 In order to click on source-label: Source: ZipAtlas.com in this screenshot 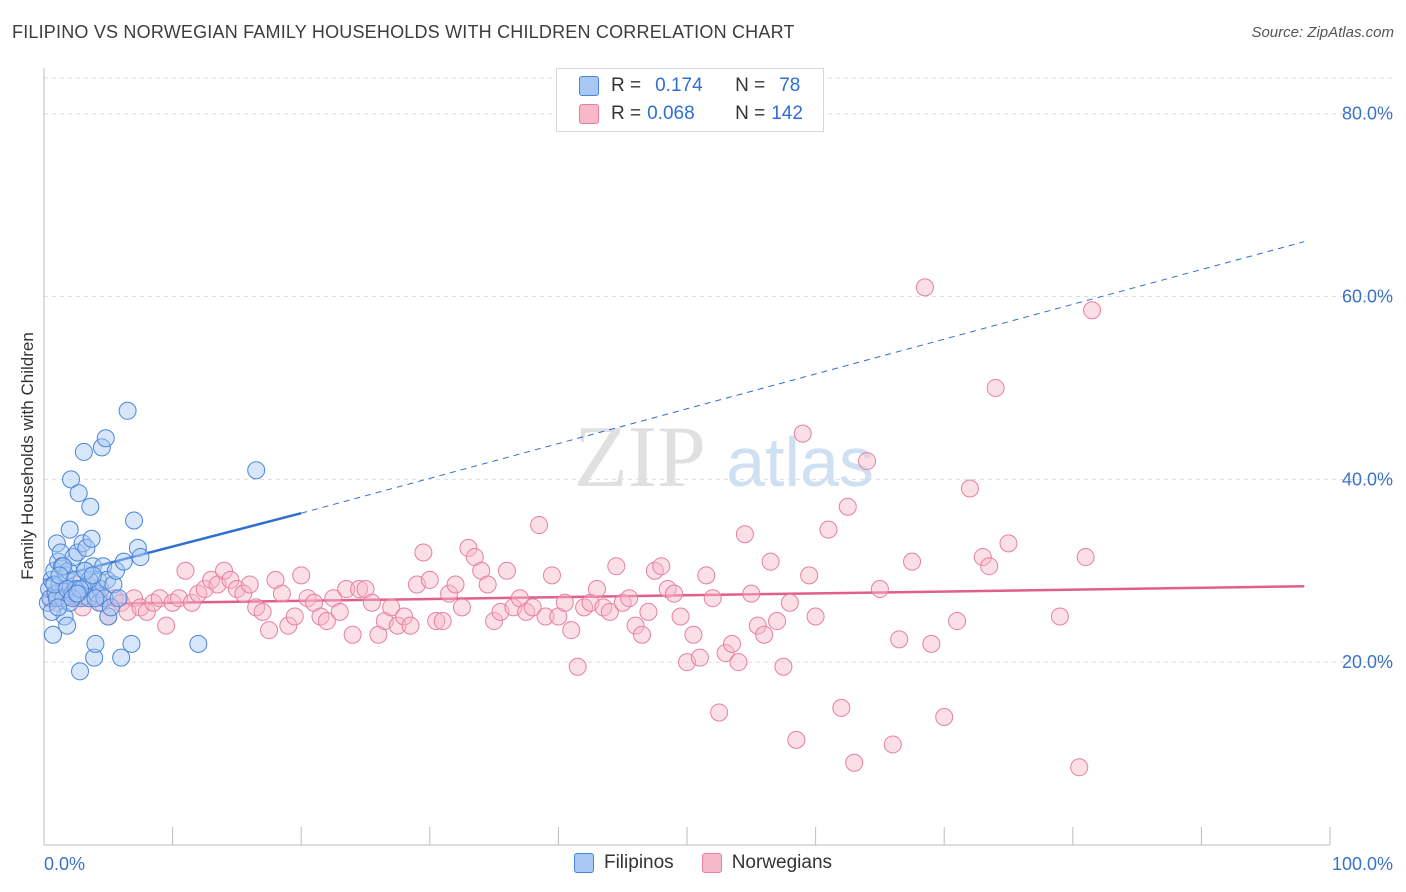, I will do `click(1322, 32)`.